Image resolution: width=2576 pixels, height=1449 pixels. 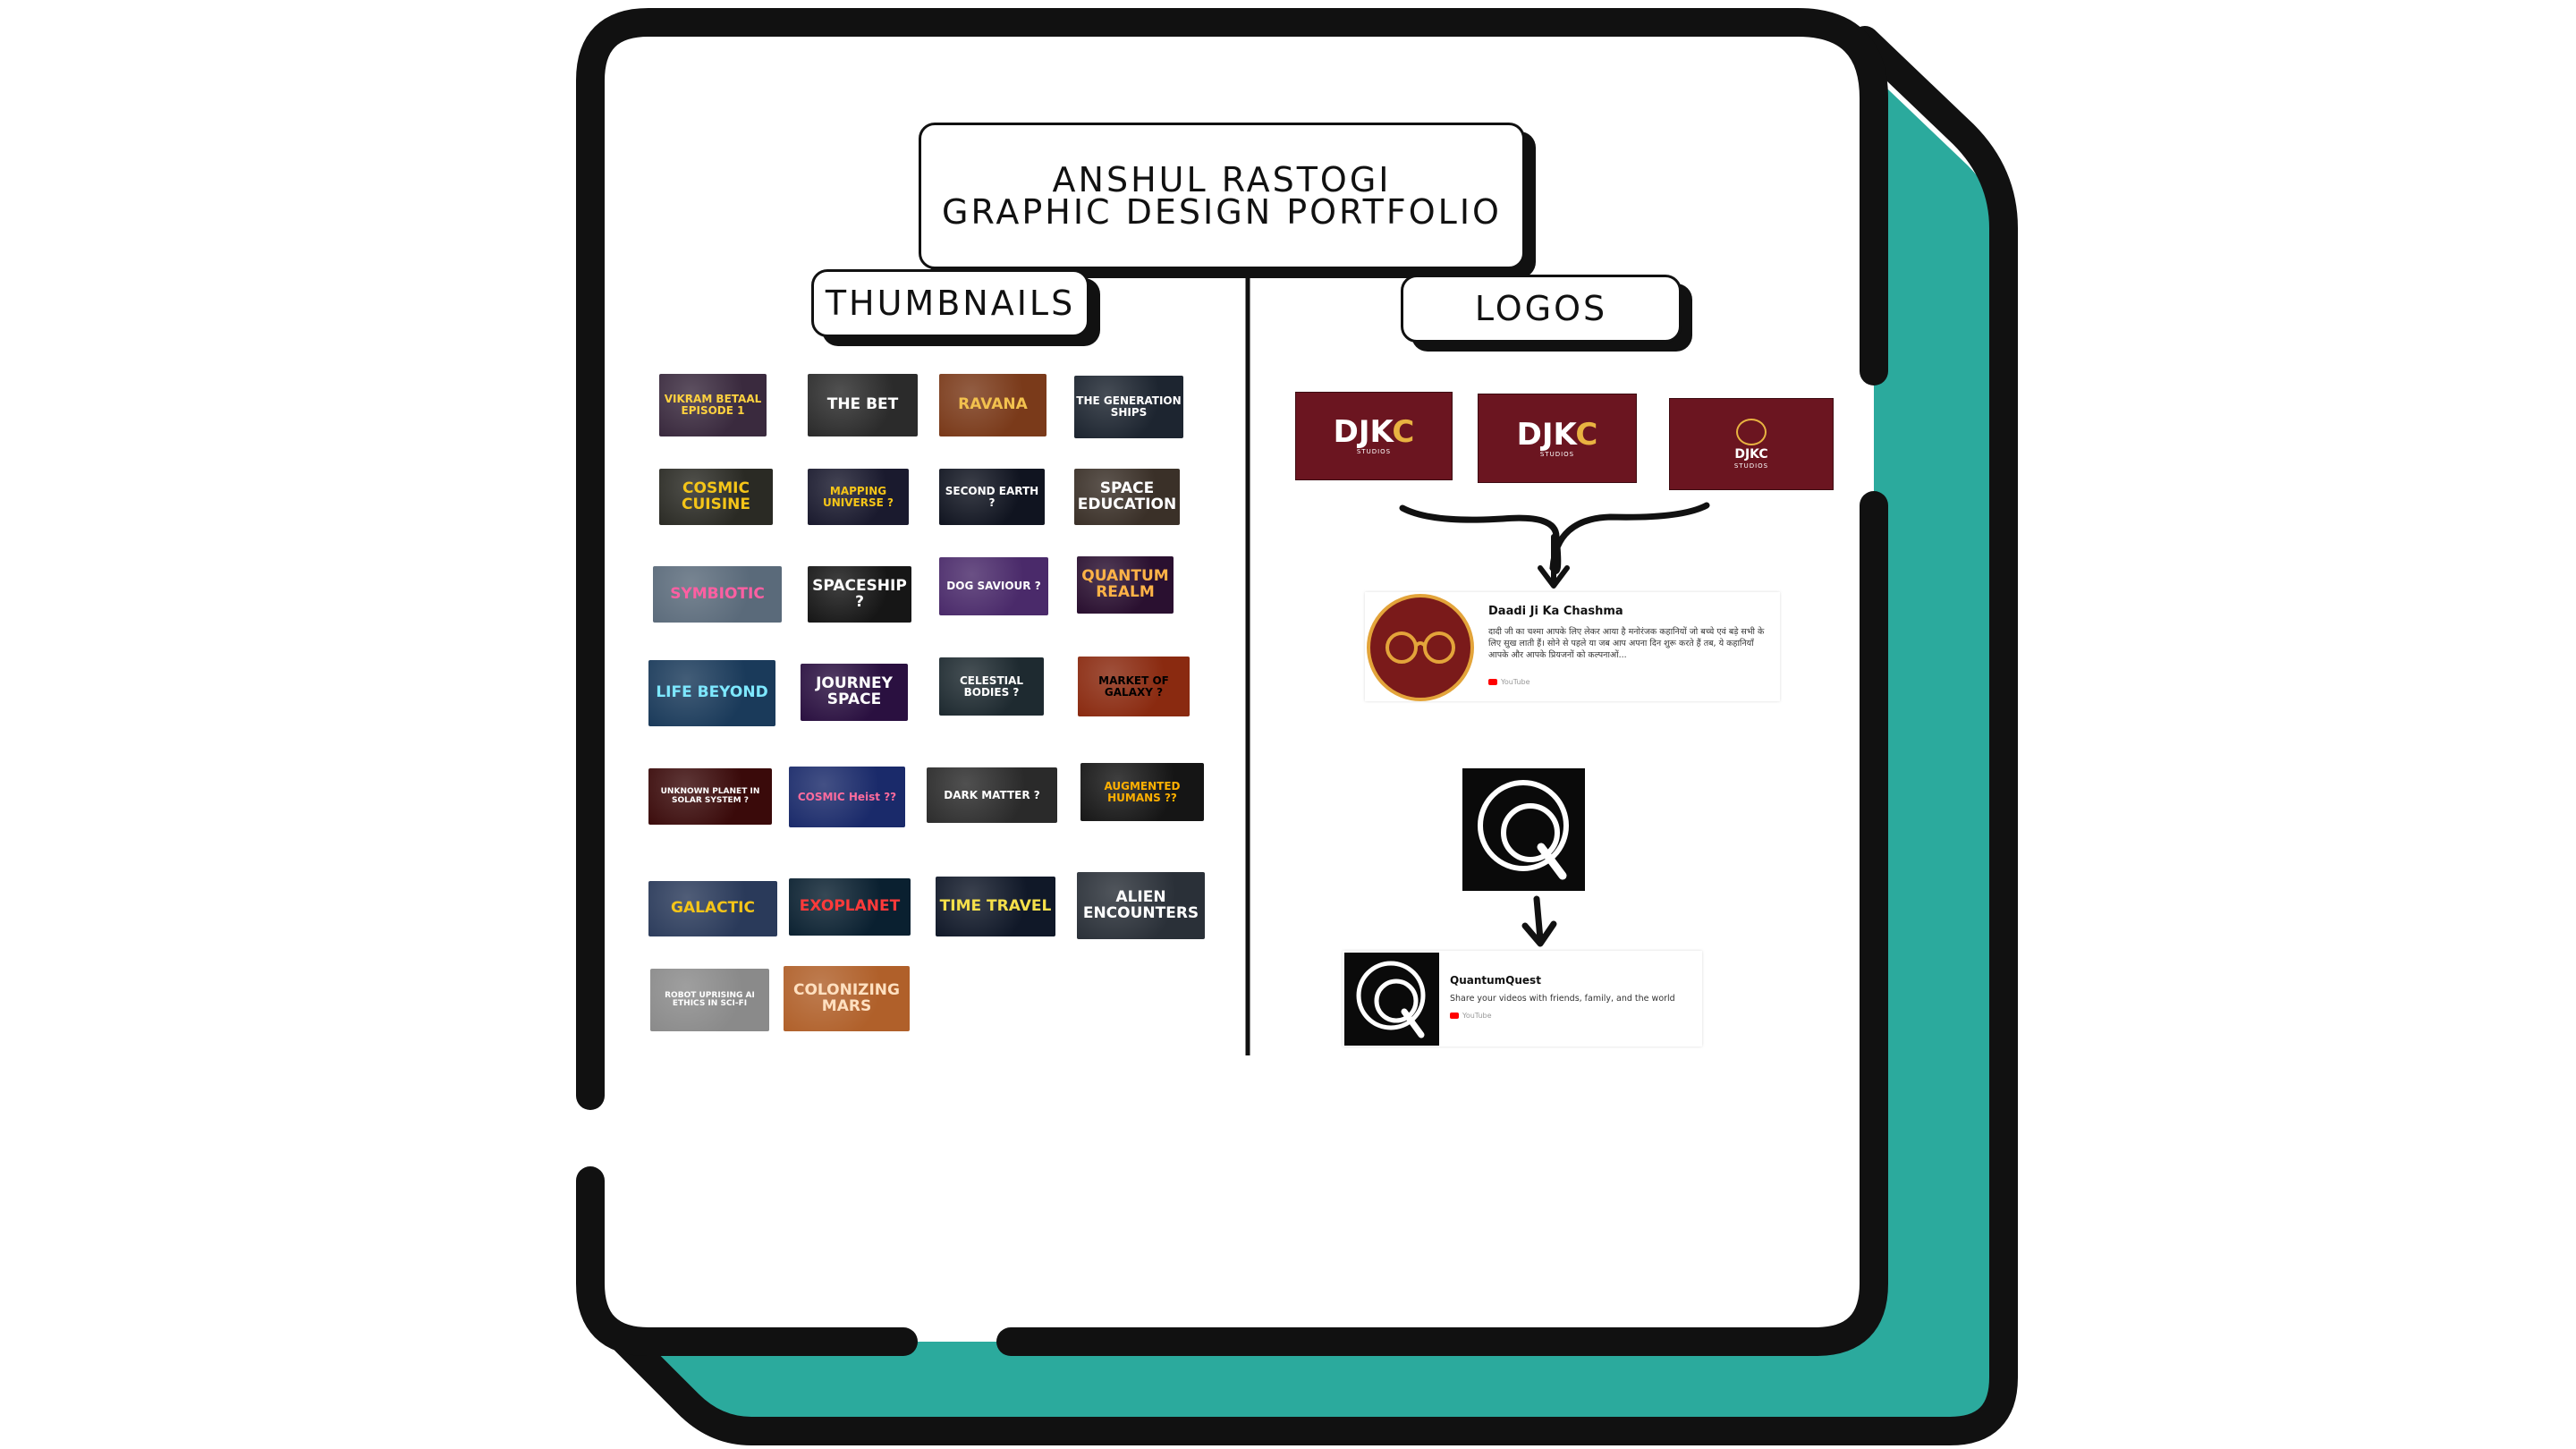 I want to click on thumbnail-title: MARKET OF GALAXY ?, so click(x=1133, y=686).